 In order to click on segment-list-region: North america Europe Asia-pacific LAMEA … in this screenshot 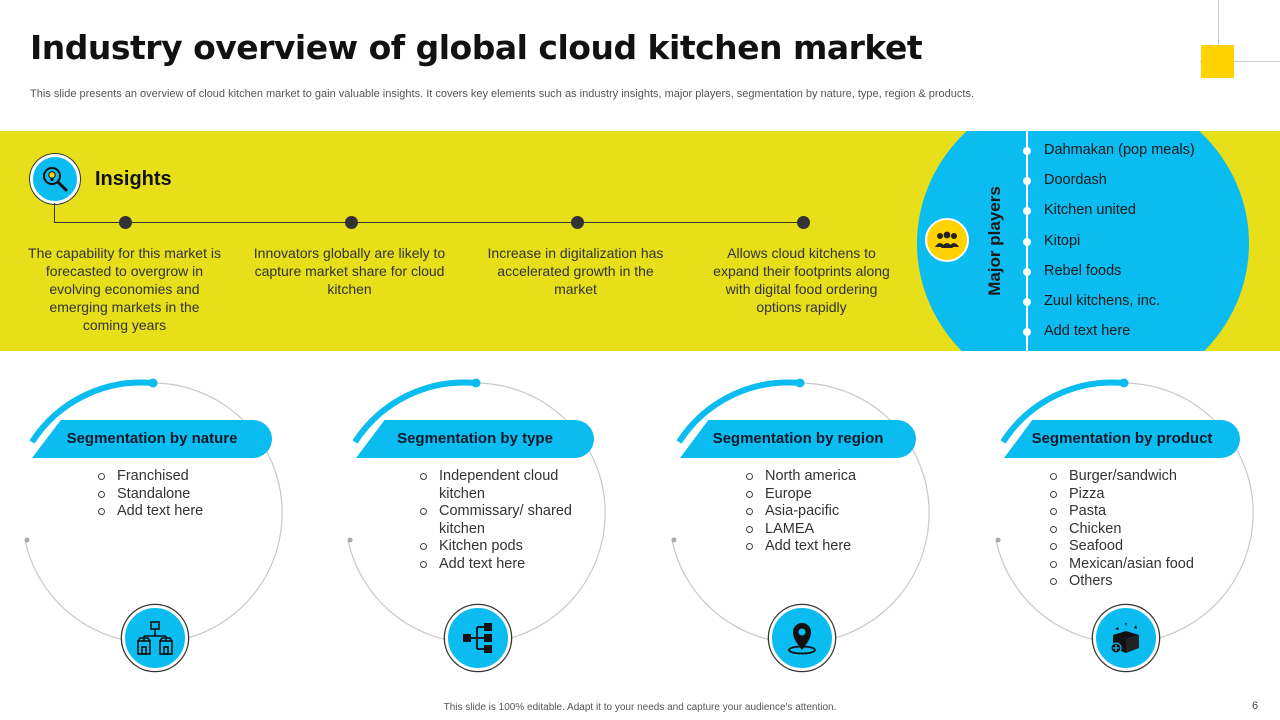, I will do `click(821, 512)`.